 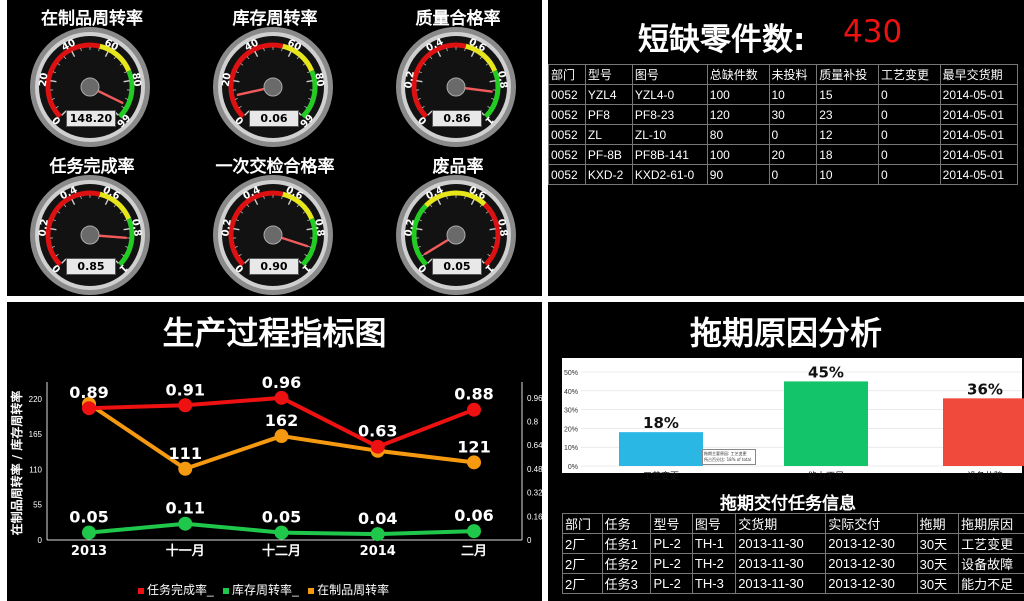 I want to click on table-cell: 2013-11-30, so click(x=781, y=583).